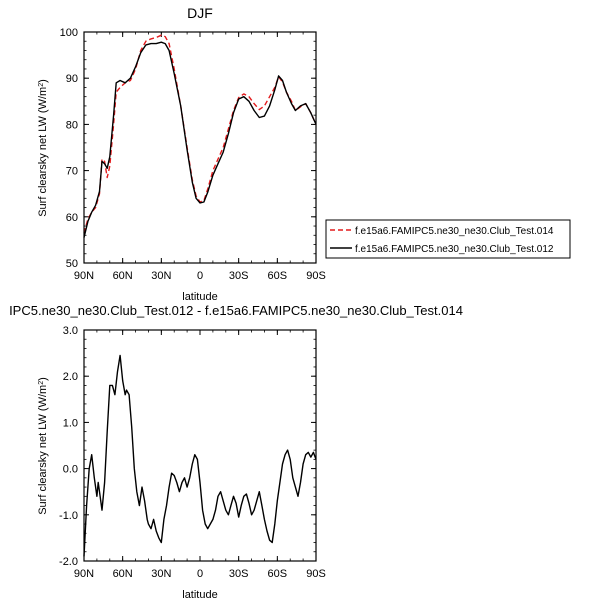 The width and height of the screenshot is (605, 606). I want to click on top-ytick-label: 70, so click(72, 172).